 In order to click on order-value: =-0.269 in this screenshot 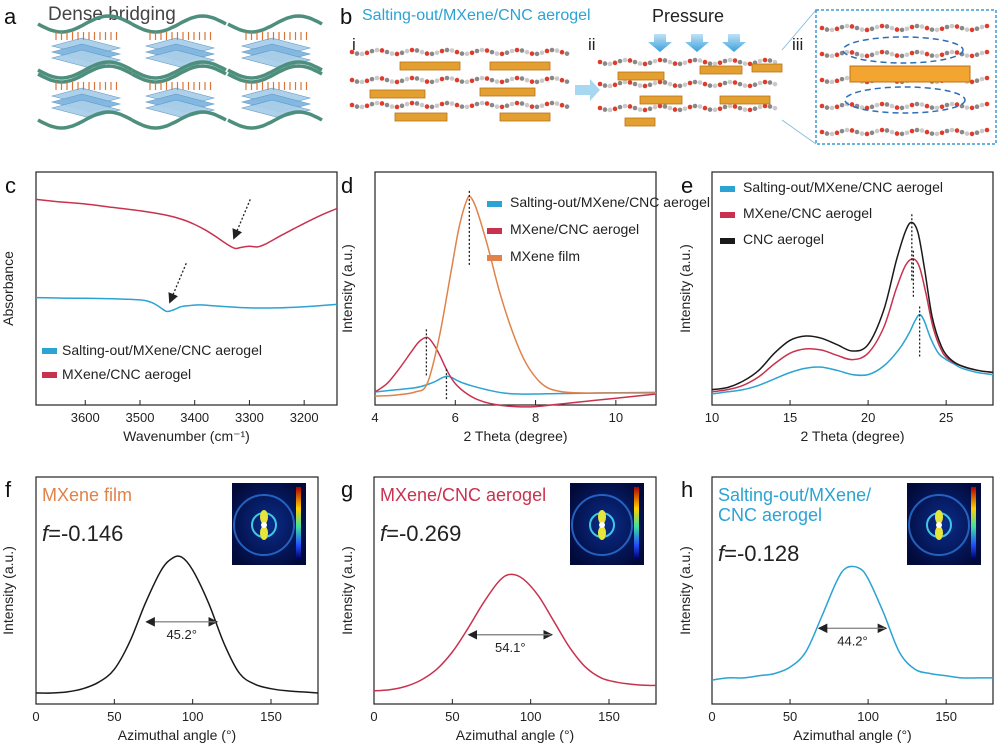, I will do `click(423, 533)`.